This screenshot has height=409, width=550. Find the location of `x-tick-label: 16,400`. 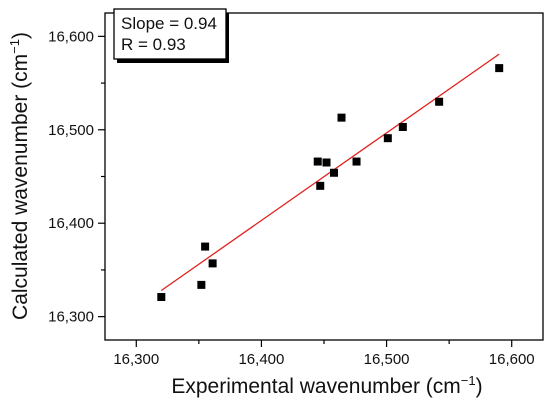

x-tick-label: 16,400 is located at coordinates (261, 359).